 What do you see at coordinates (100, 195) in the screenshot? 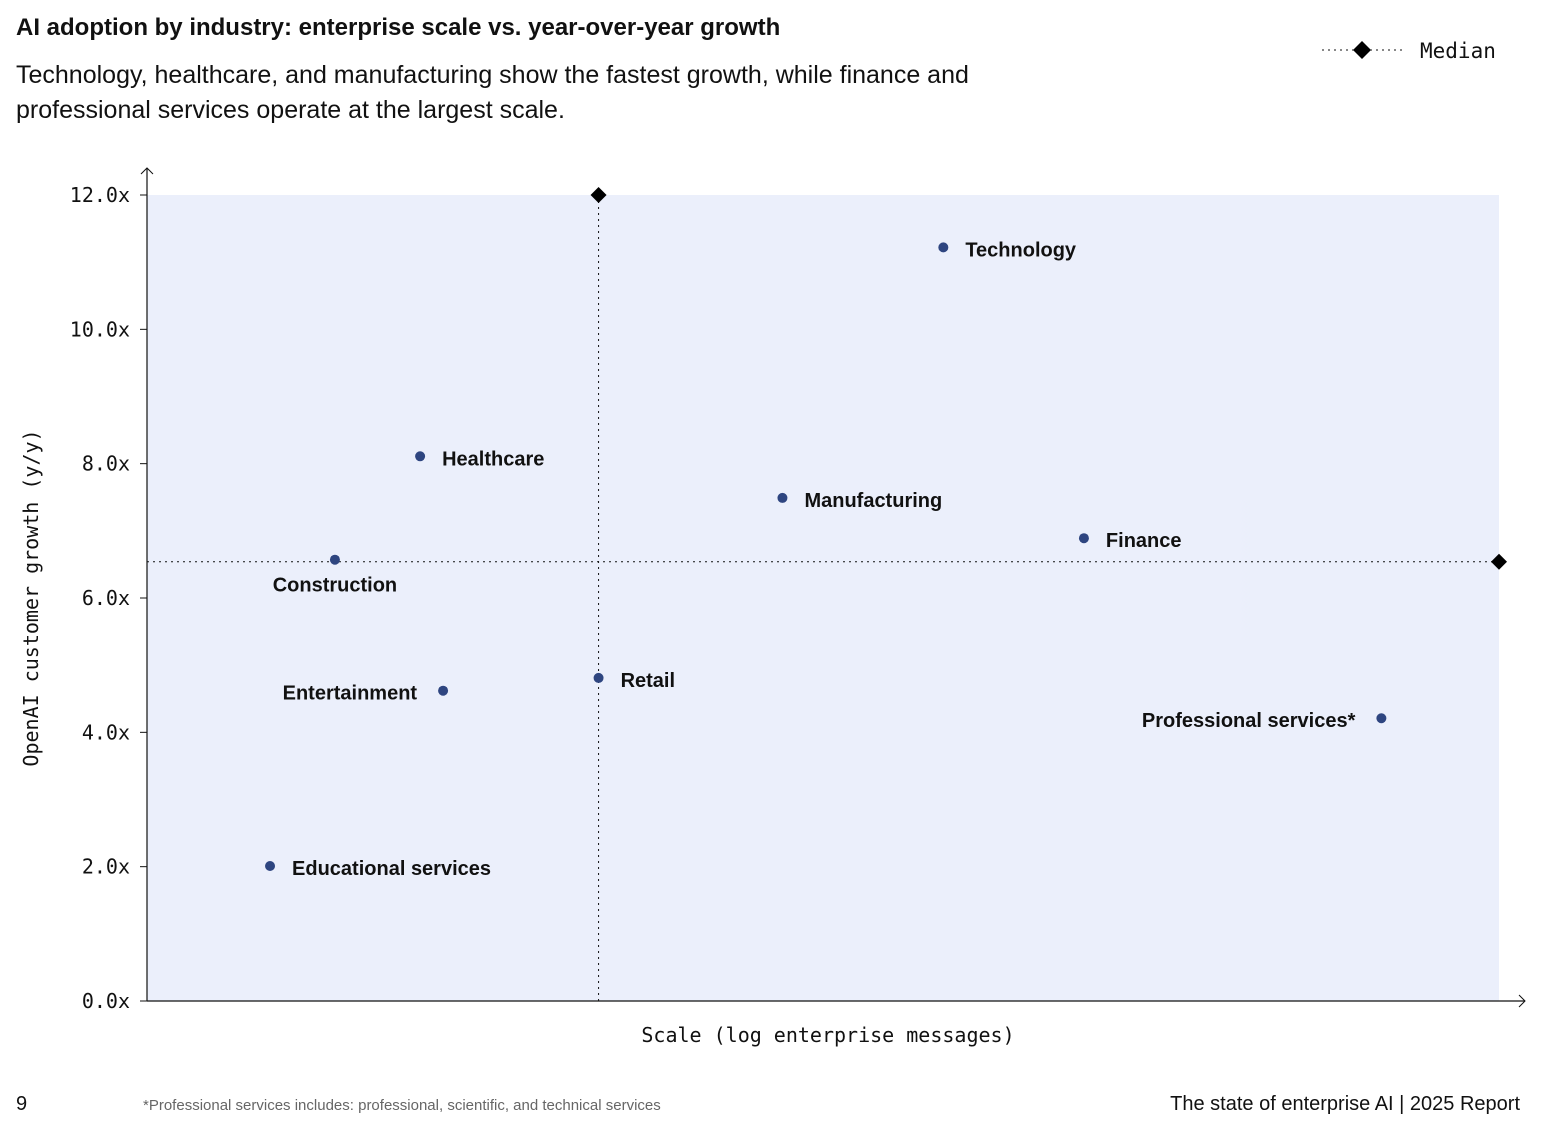
I see `y-tick-label: 12.0x` at bounding box center [100, 195].